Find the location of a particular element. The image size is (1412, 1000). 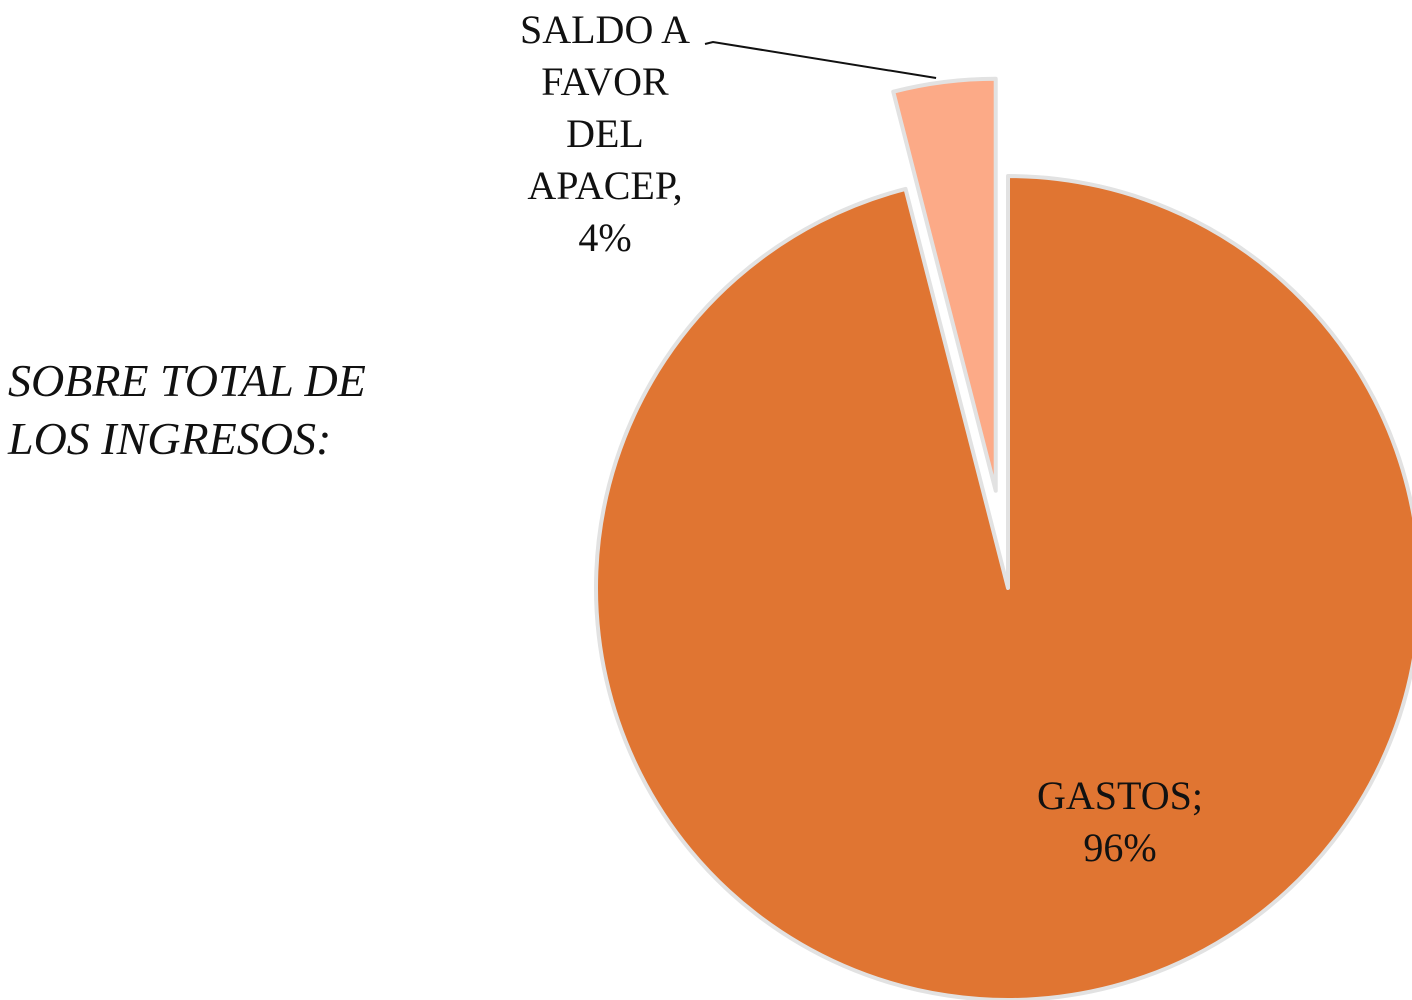

chart-title: SOBRE TOTAL DE LOS INGRESOS: is located at coordinates (187, 409).